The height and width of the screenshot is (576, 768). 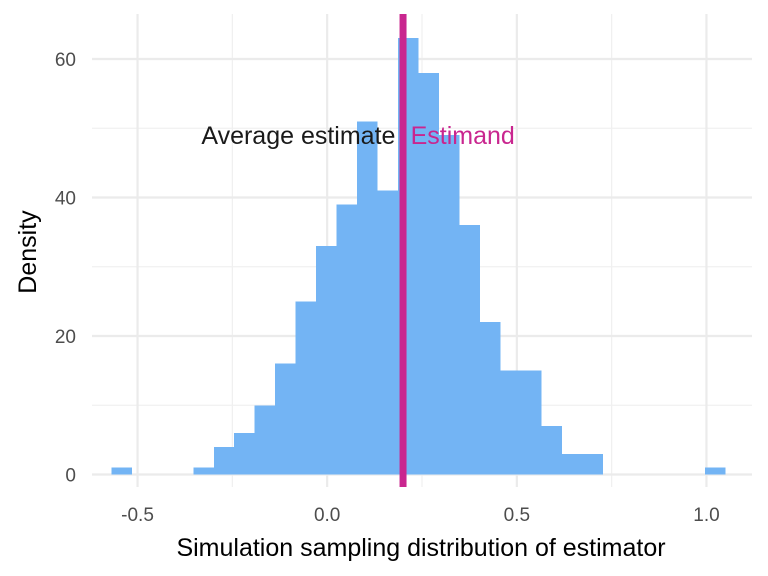 I want to click on annotations: Average estimate Estimand, so click(x=357, y=136).